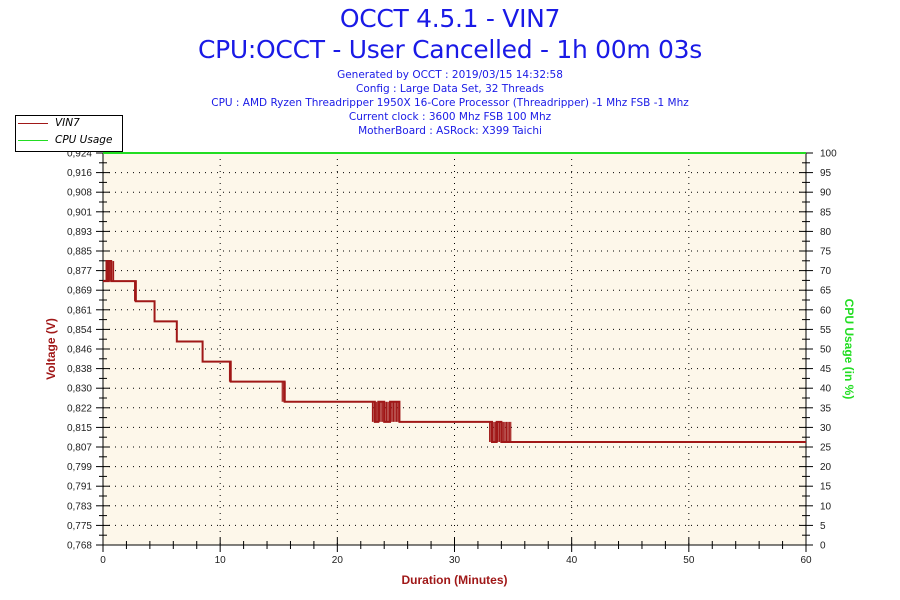 This screenshot has width=900, height=600. I want to click on y-right-tick-label: 65, so click(826, 291).